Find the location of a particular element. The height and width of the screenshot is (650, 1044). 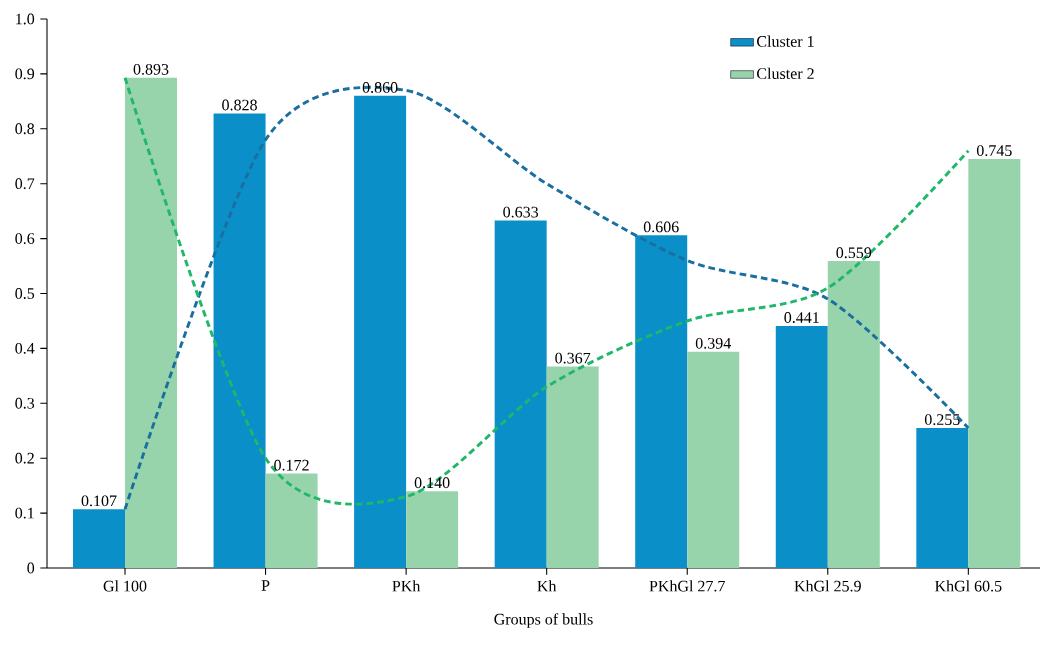

y-tick-label: 0.4 is located at coordinates (25, 348).